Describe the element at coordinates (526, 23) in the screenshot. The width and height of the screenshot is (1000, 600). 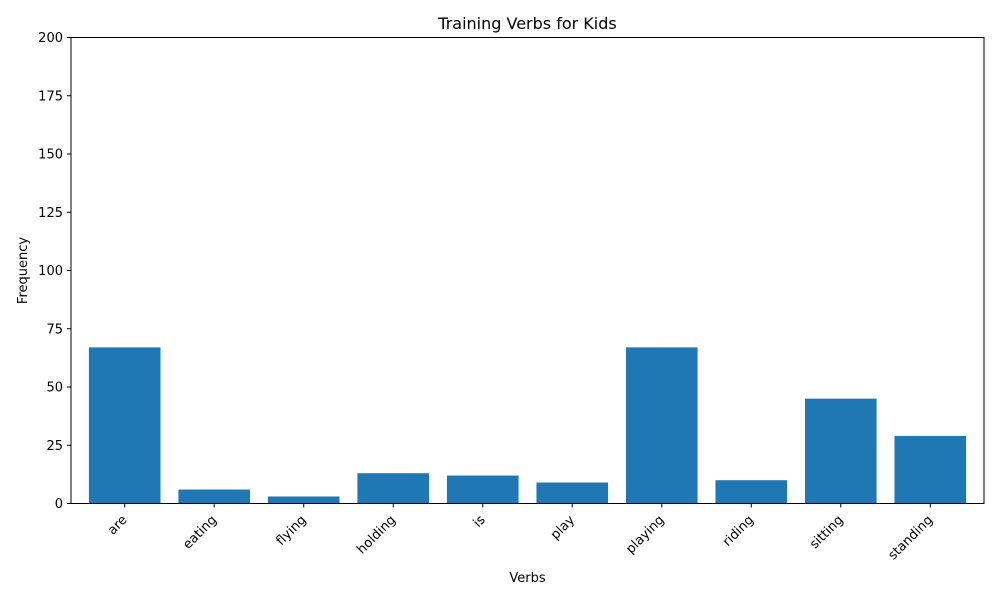
I see `chart-title: Training Verbs for Kids` at that location.